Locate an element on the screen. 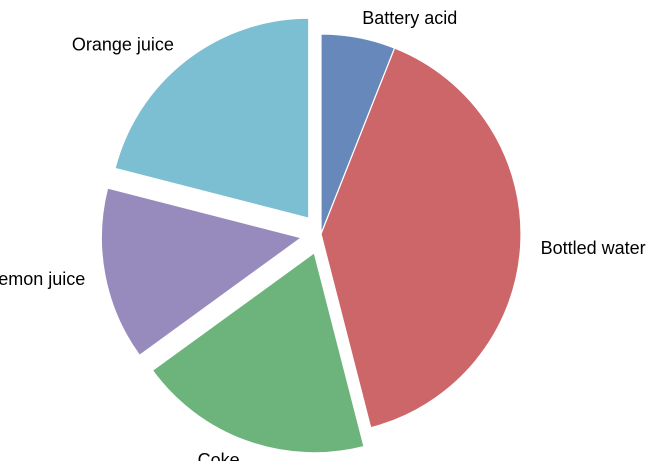 This screenshot has width=654, height=461. pie-slice-lemon-juice is located at coordinates (201, 272).